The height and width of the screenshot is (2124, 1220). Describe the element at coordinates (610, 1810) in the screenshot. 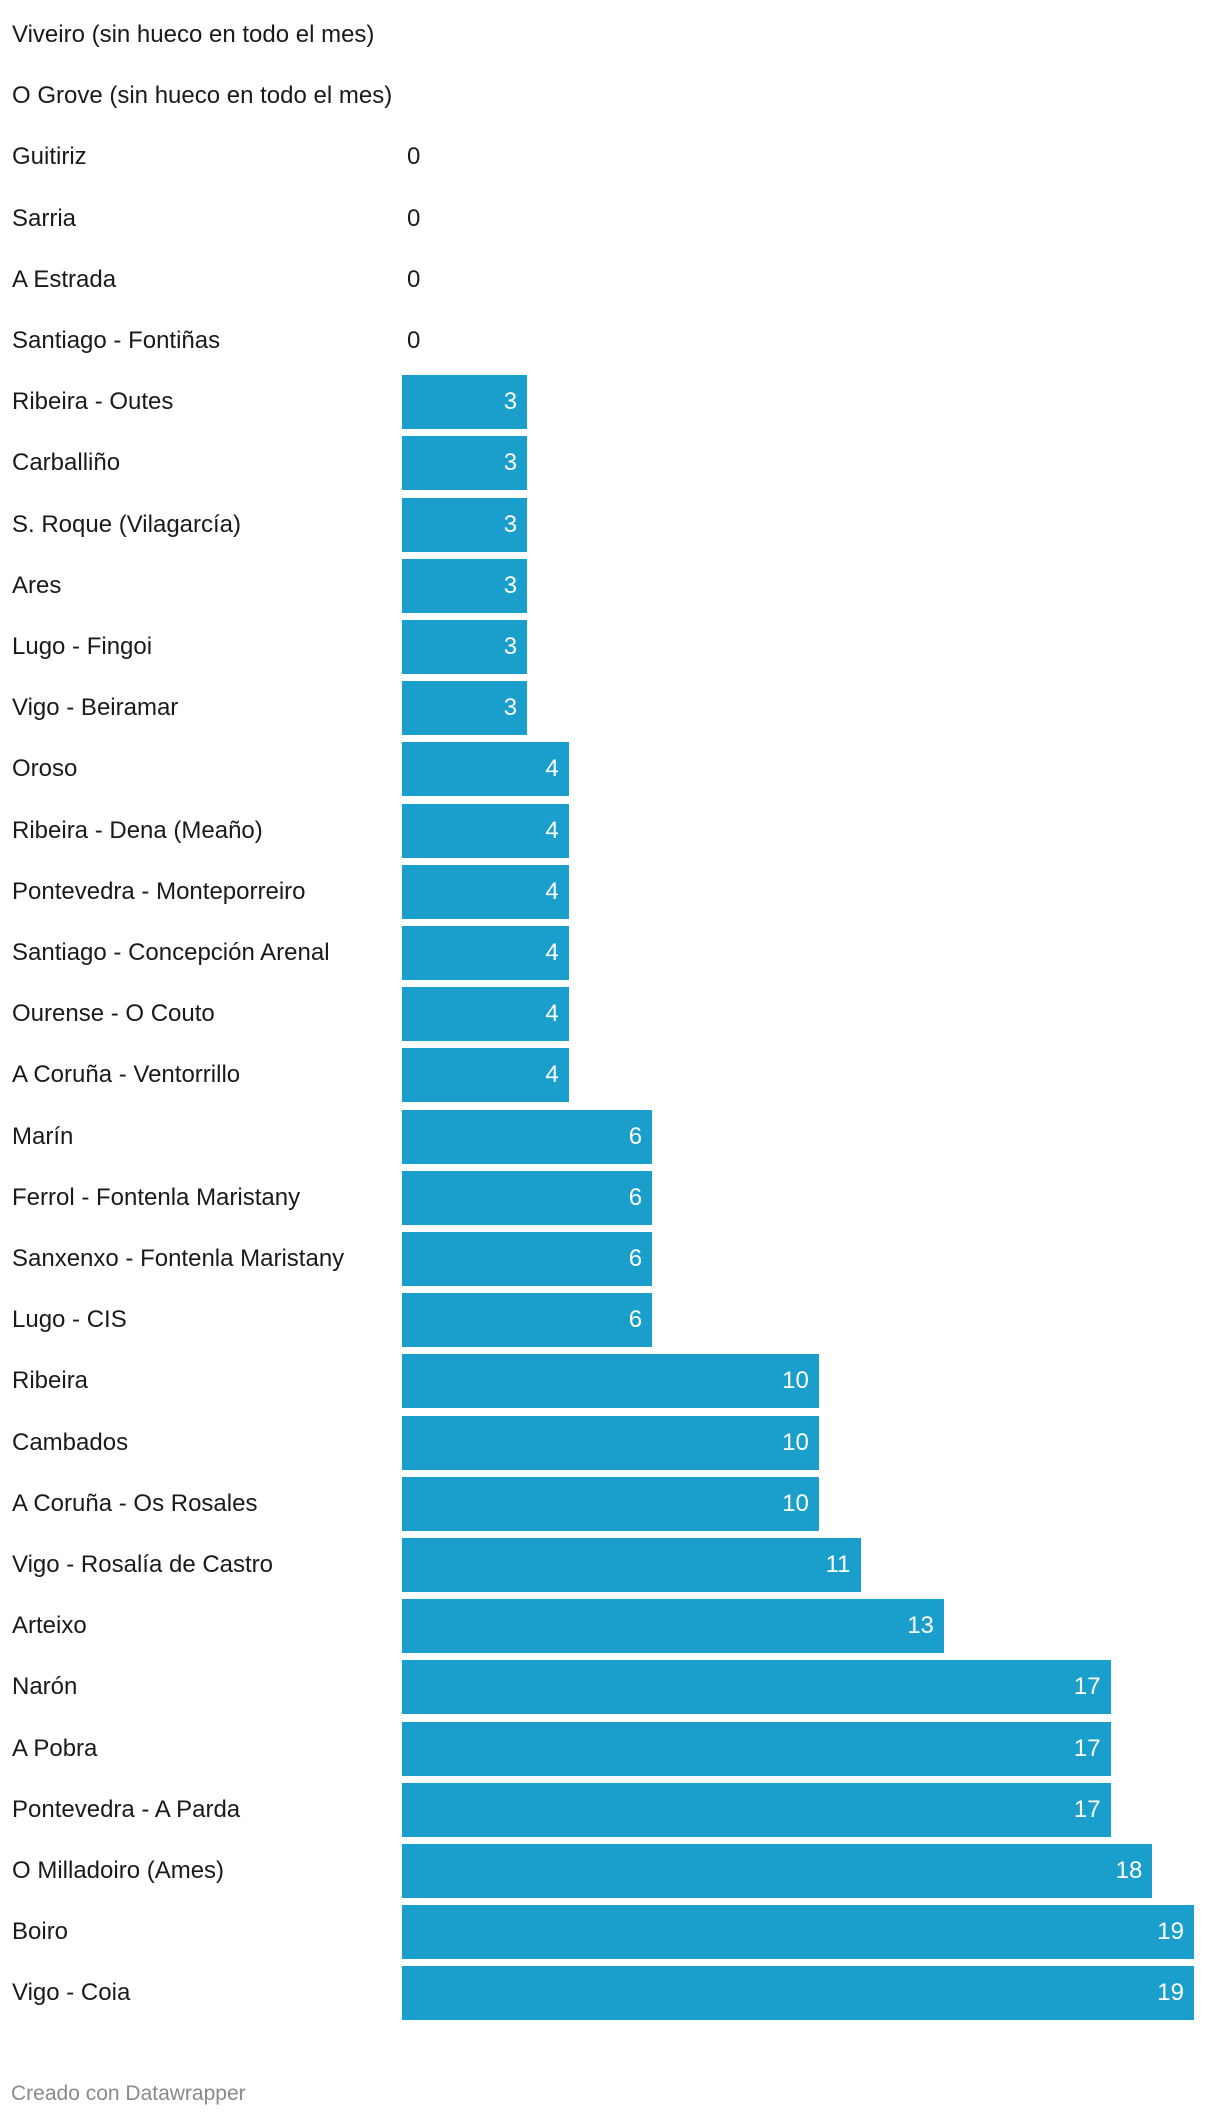

I see `chart-row: Pontevedra - A Parda 17` at that location.